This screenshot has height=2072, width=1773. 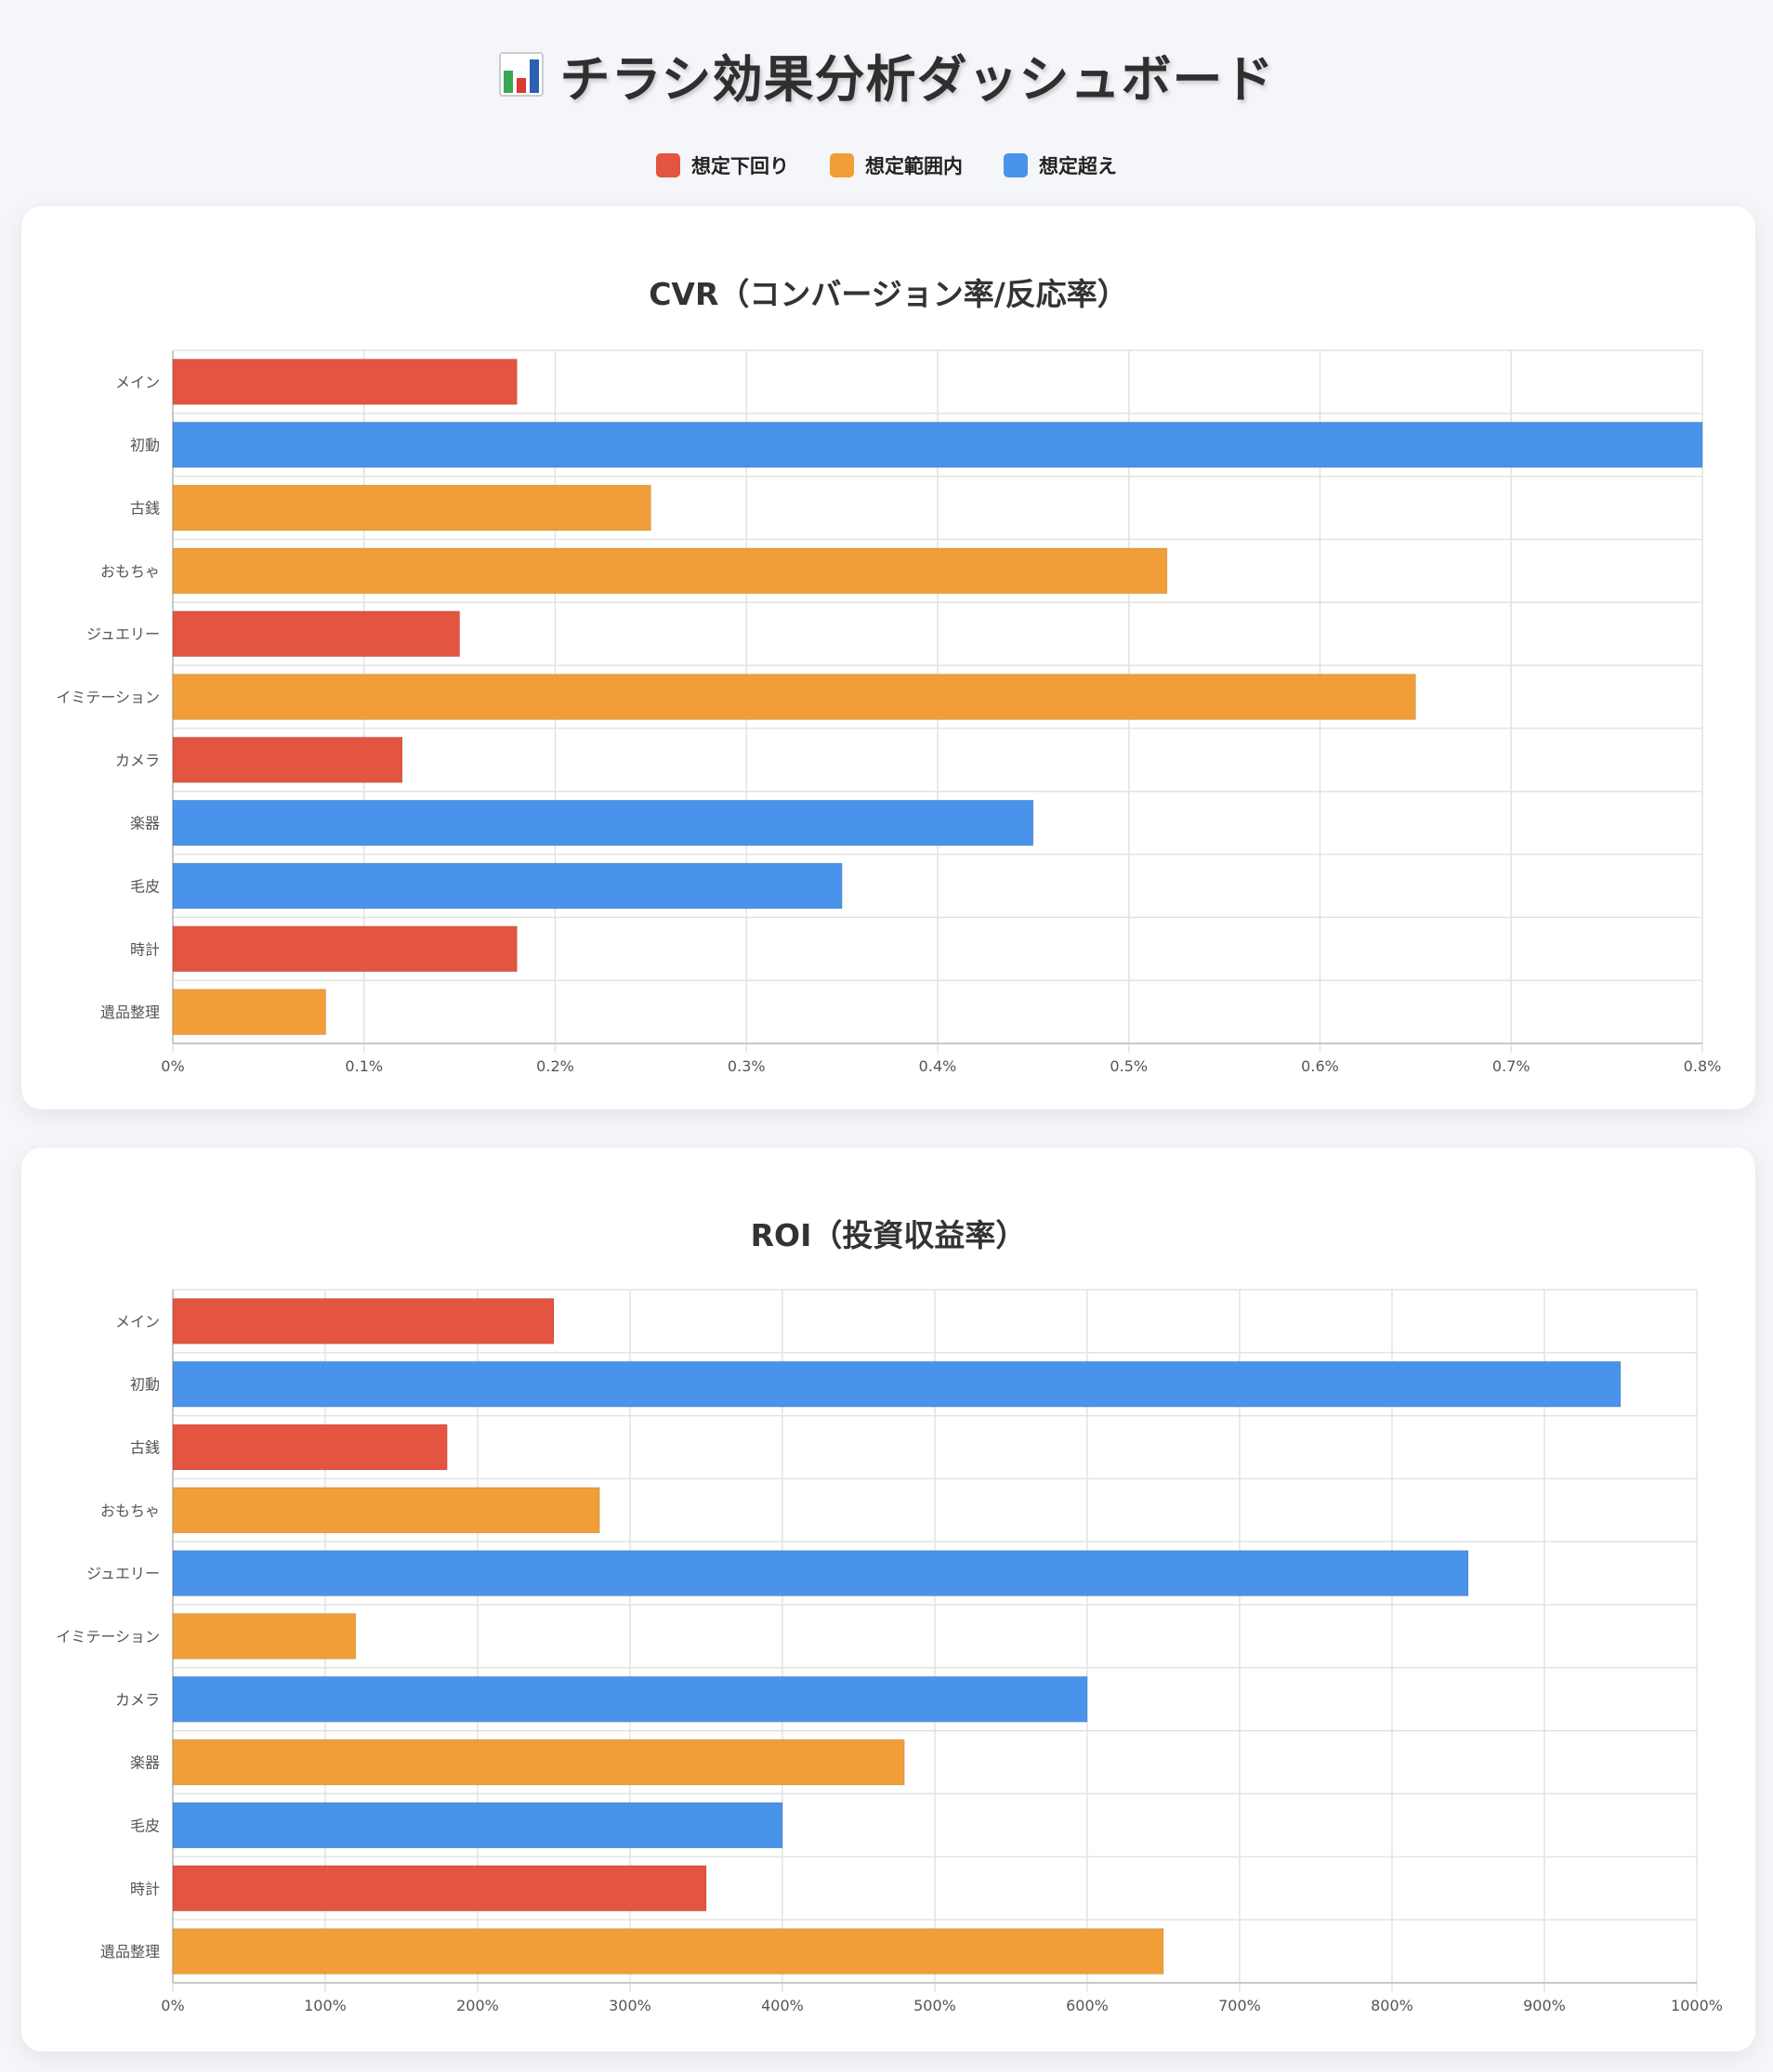 What do you see at coordinates (747, 1066) in the screenshot?
I see `cvr-x-tick-label: 0.3%` at bounding box center [747, 1066].